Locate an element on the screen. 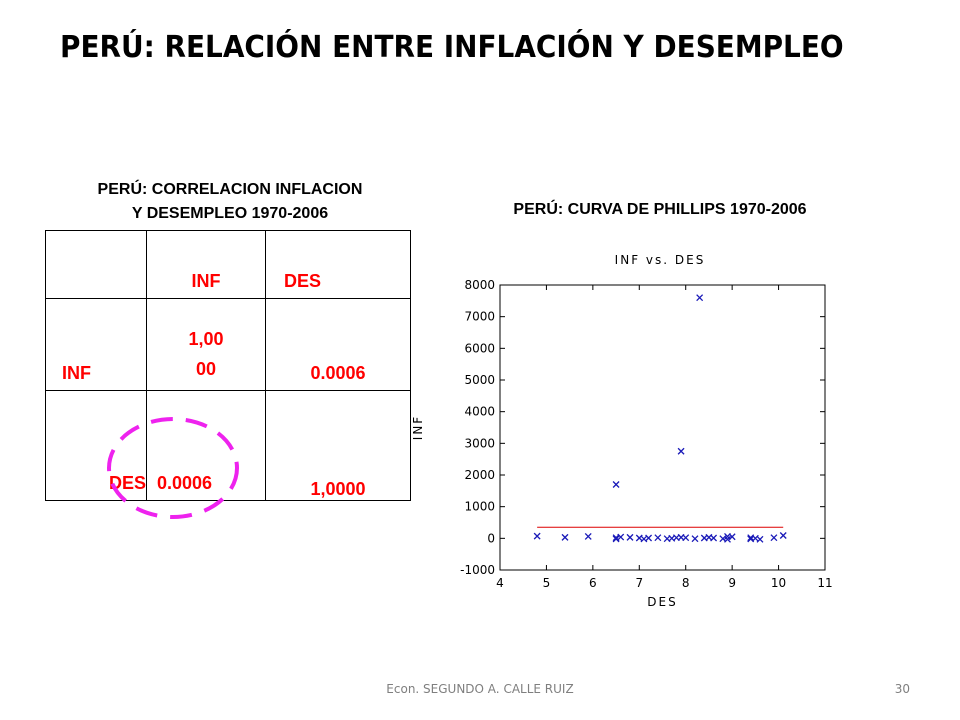  y-tick-label: 0 is located at coordinates (491, 538).